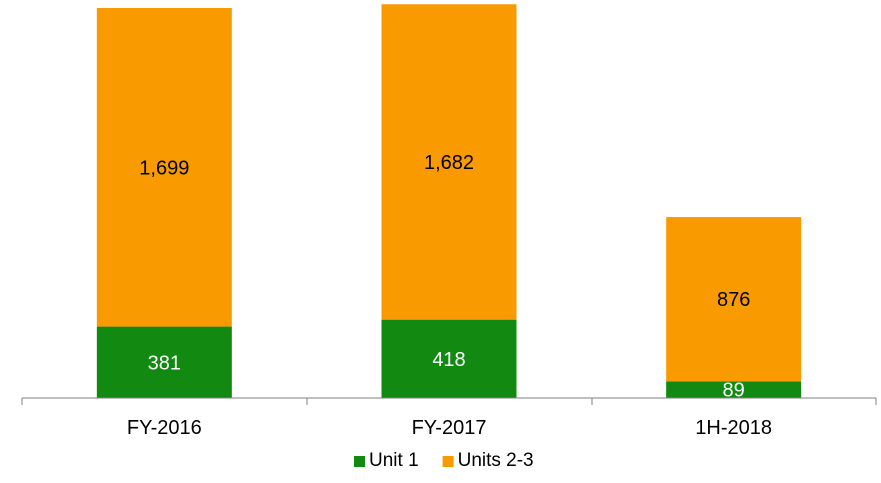  I want to click on legend: Unit 1 Units 2-3, so click(444, 460).